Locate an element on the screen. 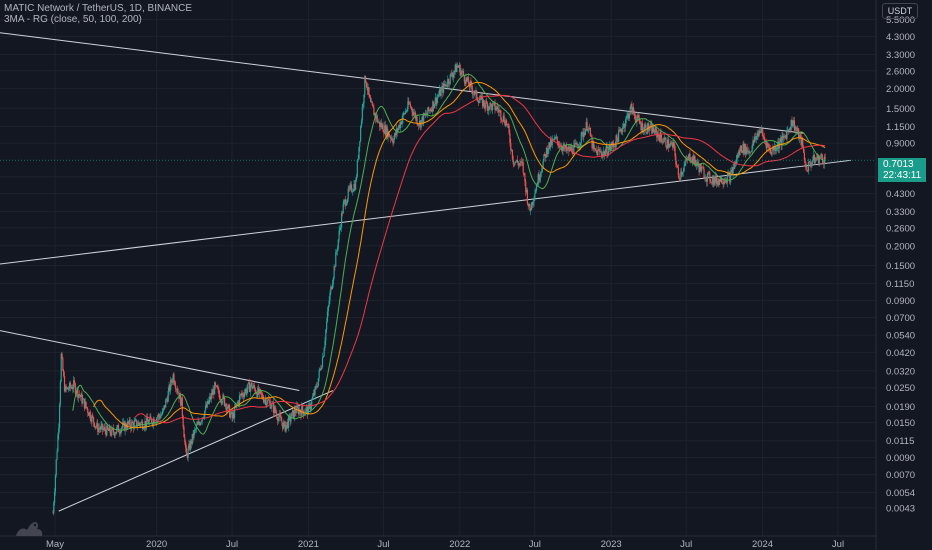 Image resolution: width=932 pixels, height=550 pixels. symbol-title: MATIC Network / TetherUS, 1D, BINANCE is located at coordinates (98, 8).